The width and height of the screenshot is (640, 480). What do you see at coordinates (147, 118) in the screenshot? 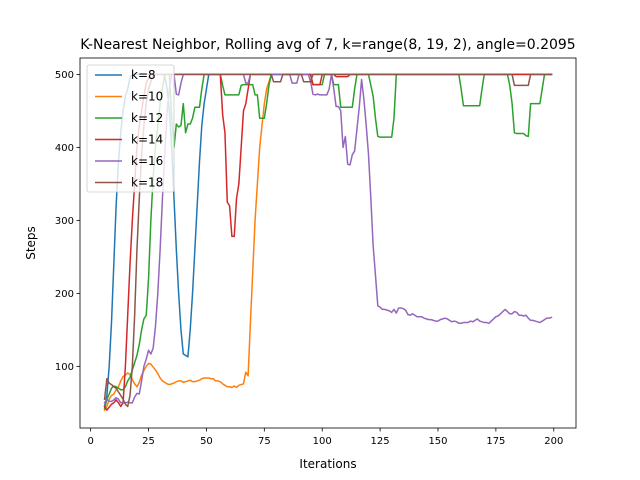
I see `legend-label-k-12: k=12` at bounding box center [147, 118].